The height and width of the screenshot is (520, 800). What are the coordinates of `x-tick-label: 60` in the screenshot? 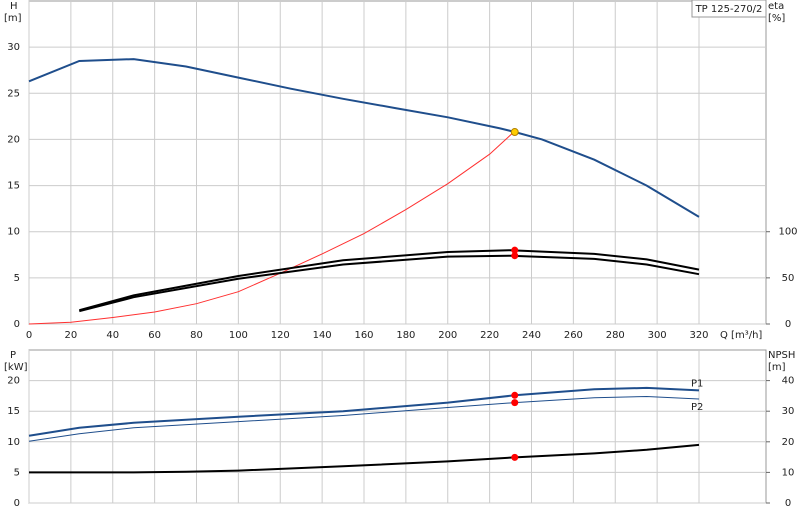 It's located at (154, 335).